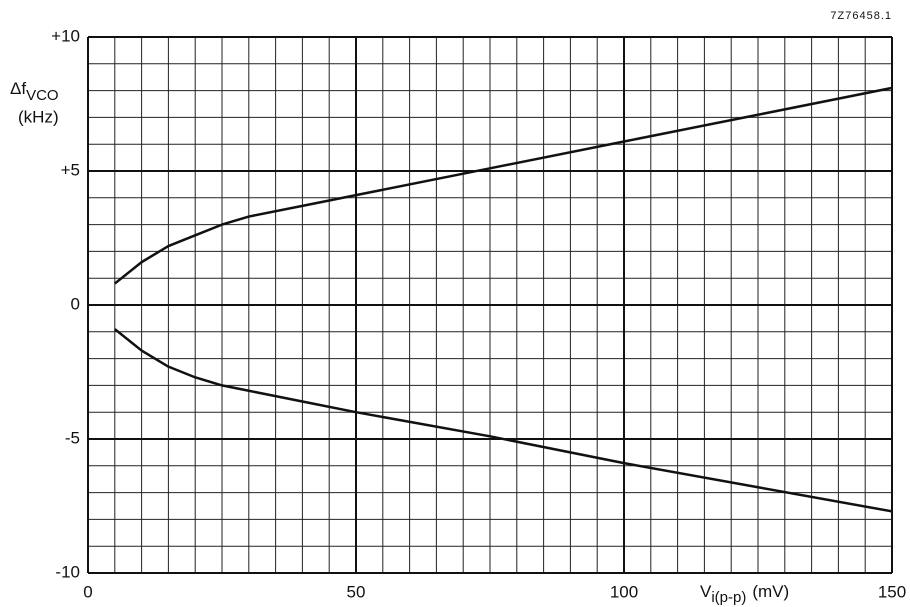  I want to click on x-label-main: V, so click(706, 591).